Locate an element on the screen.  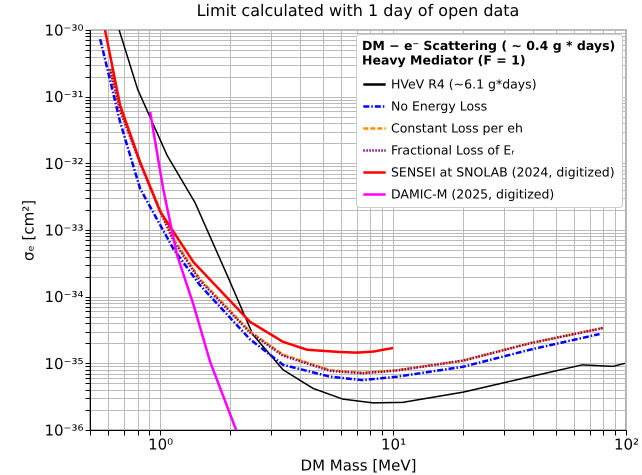
legend-label: No Energy Loss is located at coordinates (439, 106).